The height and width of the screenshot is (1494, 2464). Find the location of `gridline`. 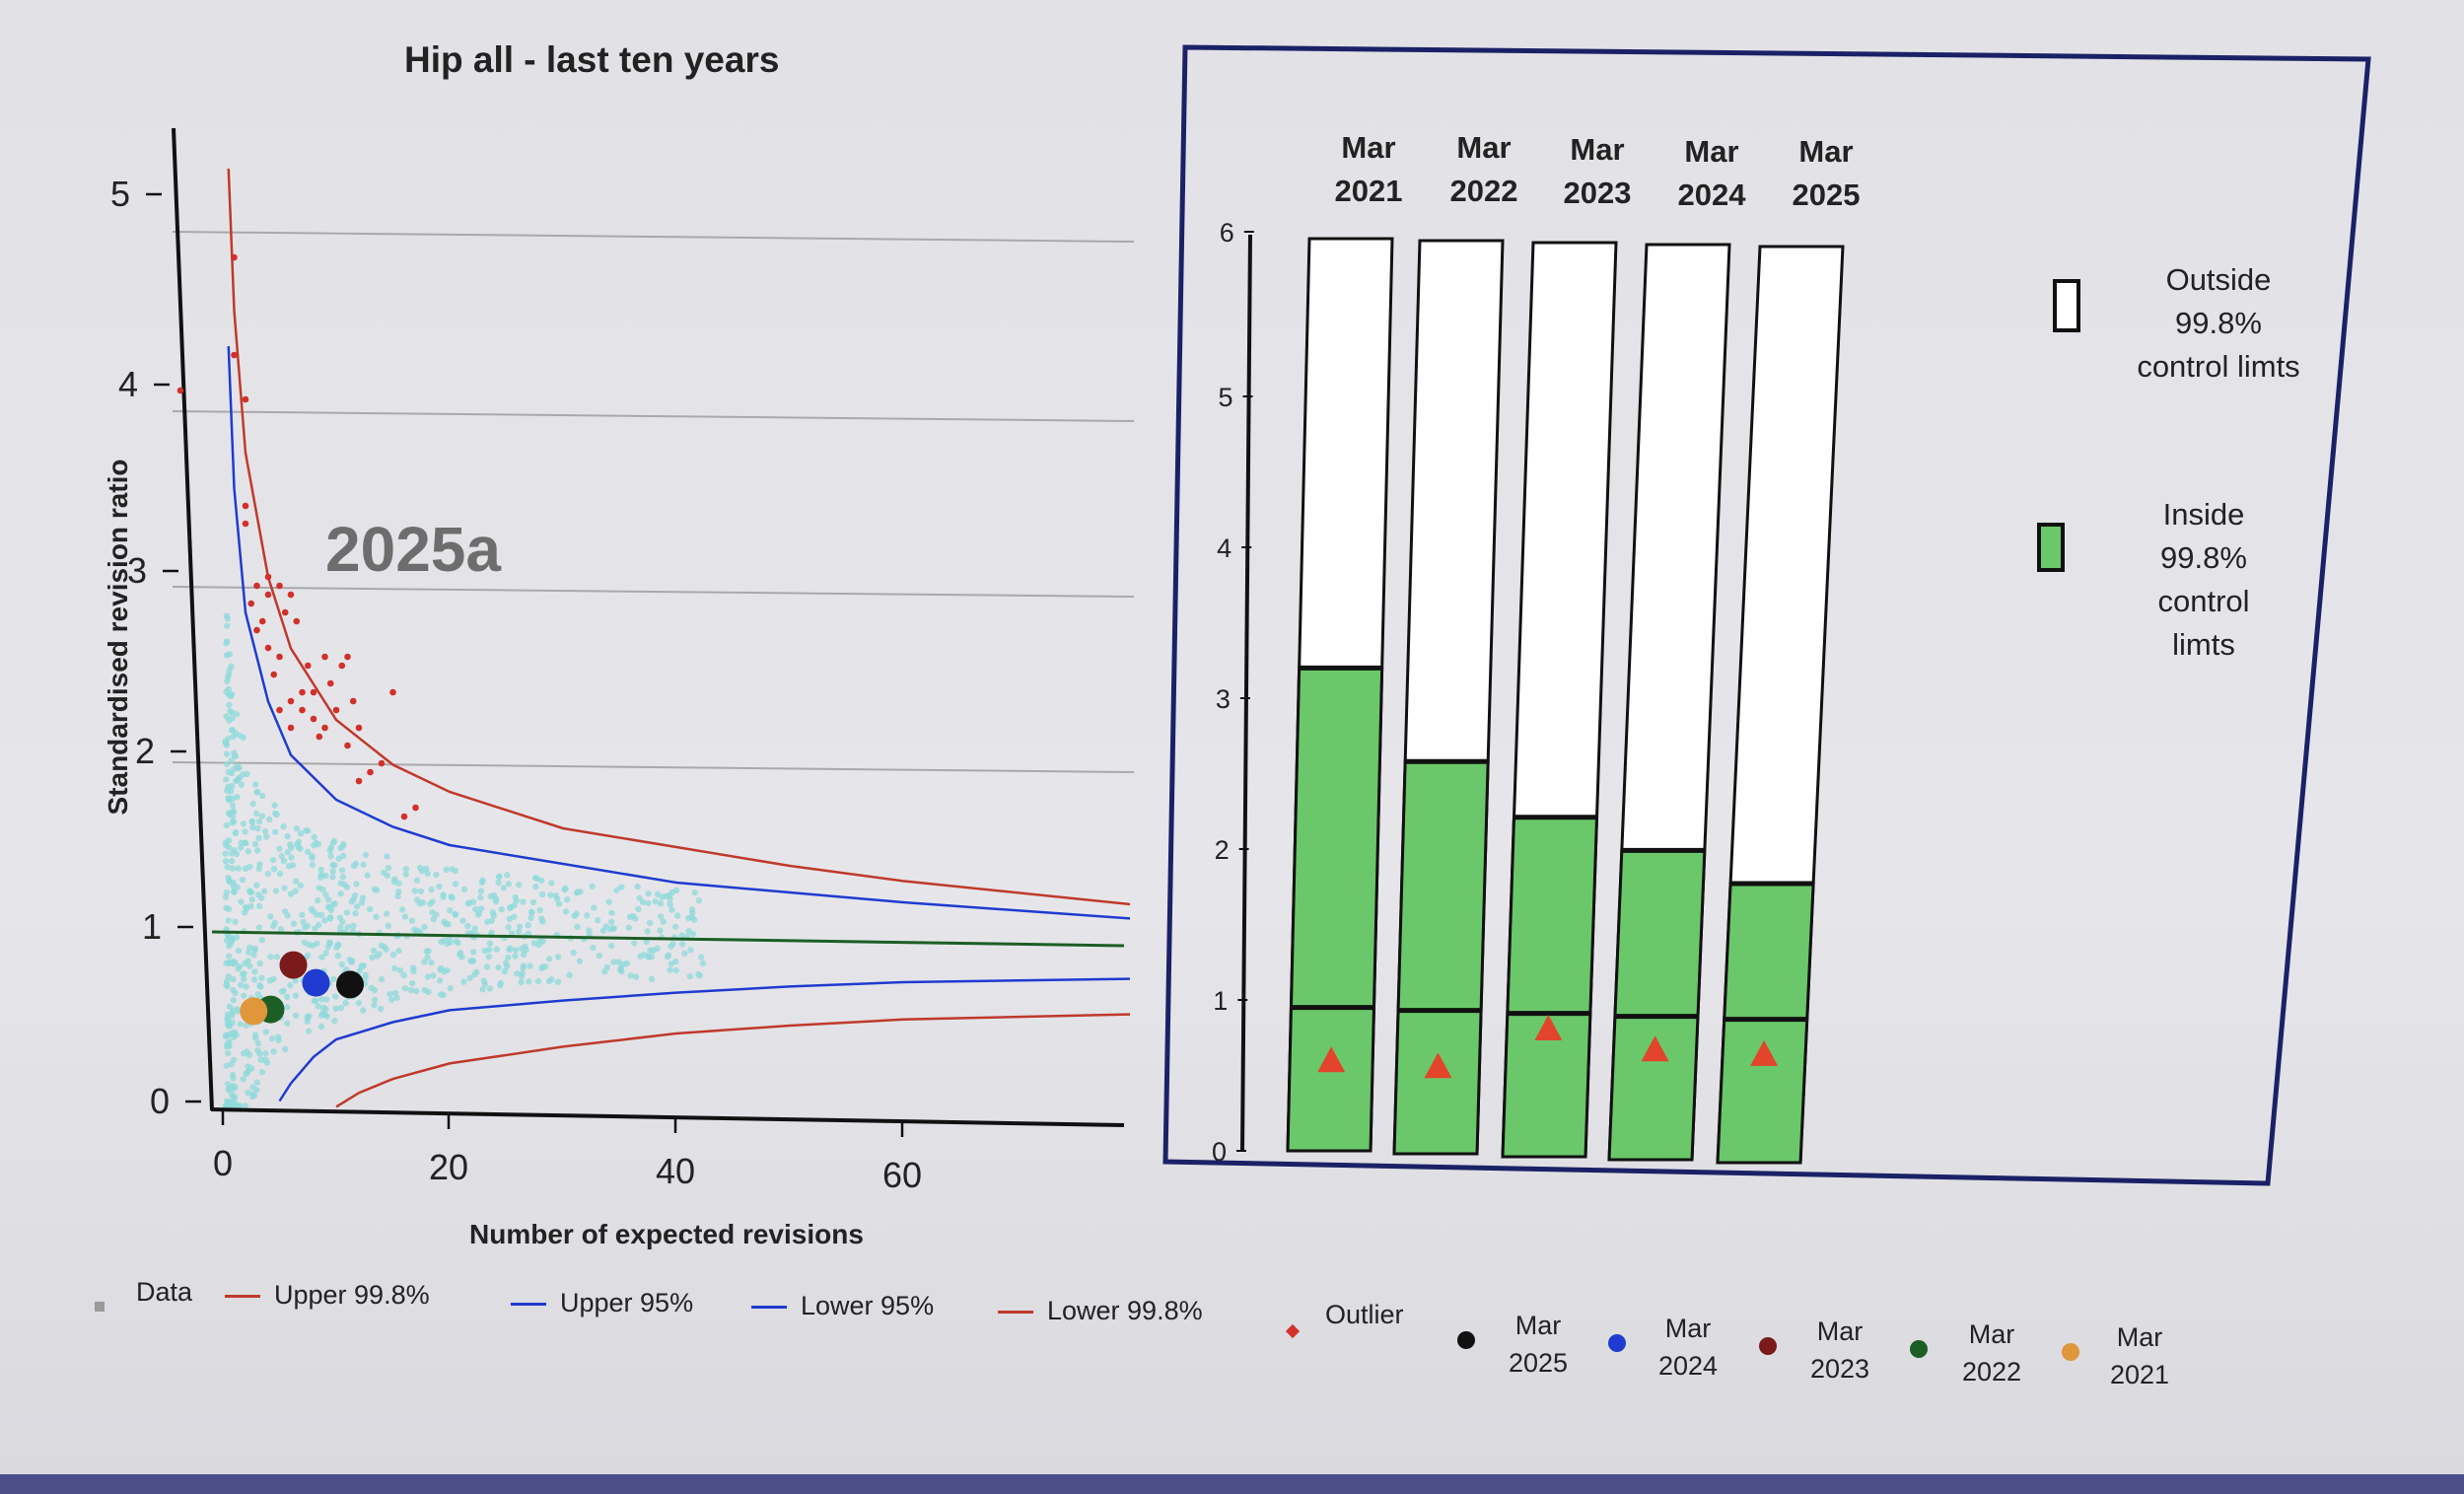

gridline is located at coordinates (653, 592).